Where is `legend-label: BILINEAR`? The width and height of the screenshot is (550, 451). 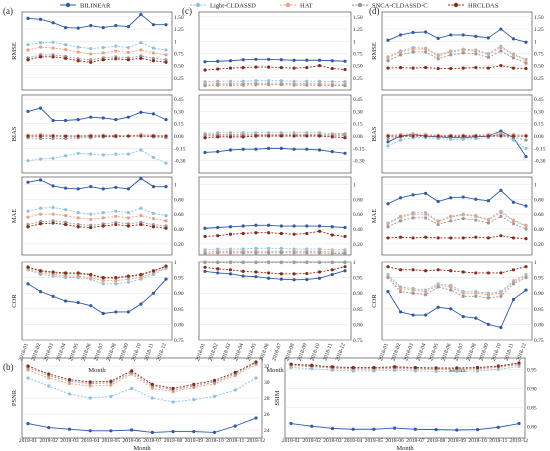
legend-label: BILINEAR is located at coordinates (95, 6).